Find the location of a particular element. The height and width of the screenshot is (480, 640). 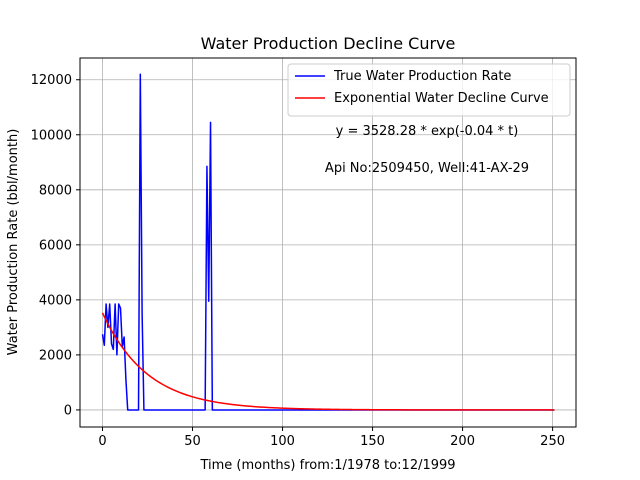

y-tick-label: 4000 is located at coordinates (55, 300).